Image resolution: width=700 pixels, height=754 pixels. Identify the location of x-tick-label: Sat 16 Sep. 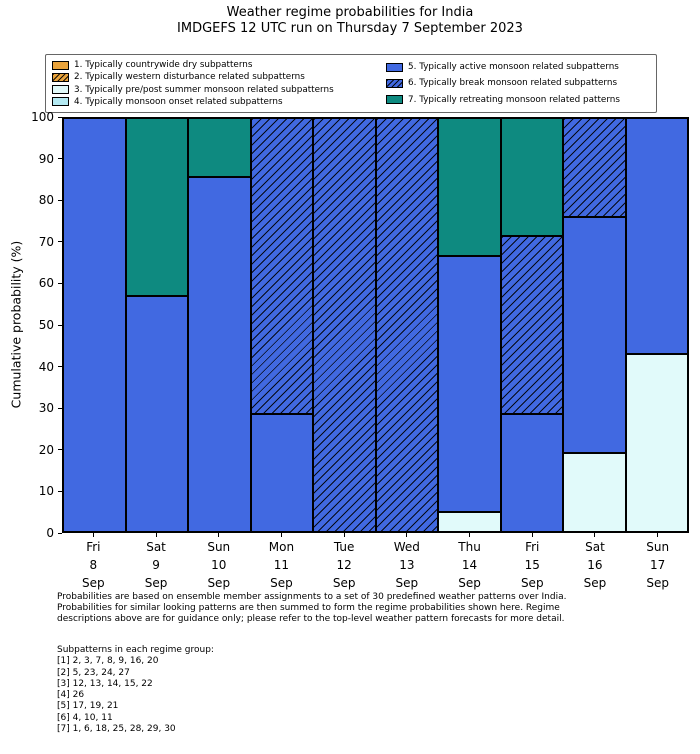
(595, 565).